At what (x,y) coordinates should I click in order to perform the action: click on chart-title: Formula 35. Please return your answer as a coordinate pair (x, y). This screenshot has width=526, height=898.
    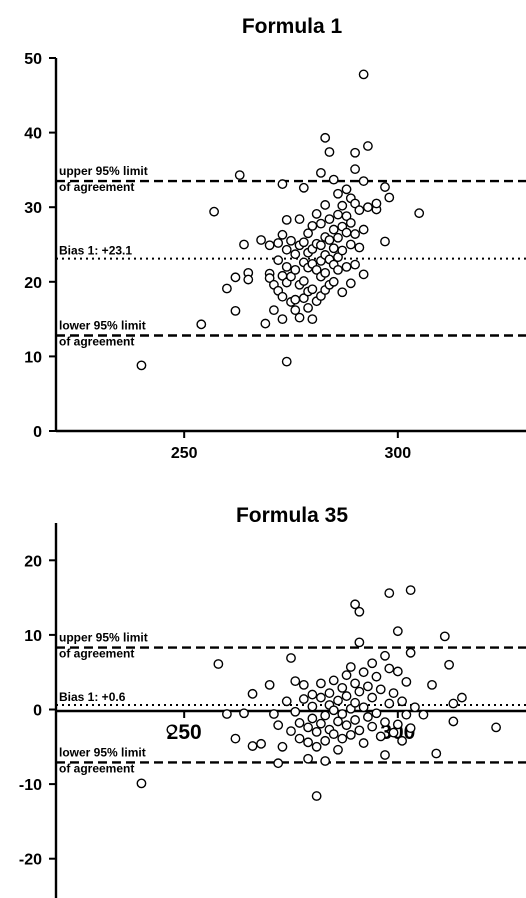
    Looking at the image, I should click on (292, 515).